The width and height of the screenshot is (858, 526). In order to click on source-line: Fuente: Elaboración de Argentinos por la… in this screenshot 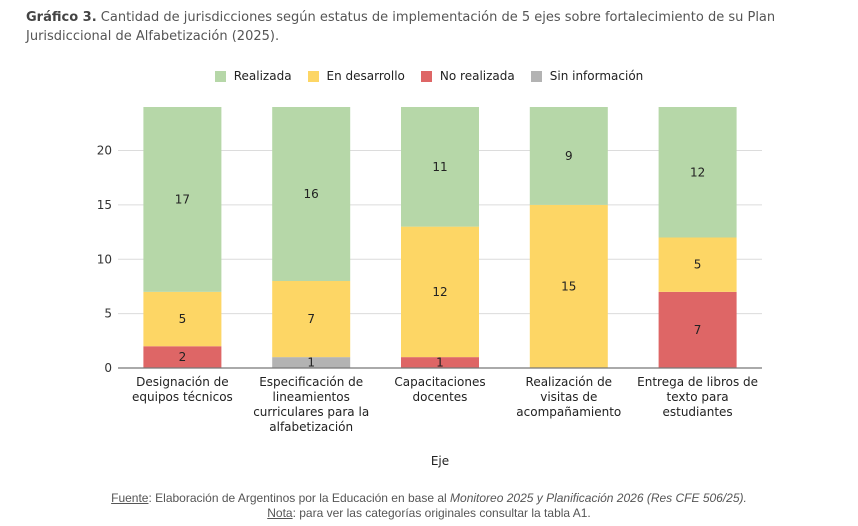, I will do `click(429, 498)`.